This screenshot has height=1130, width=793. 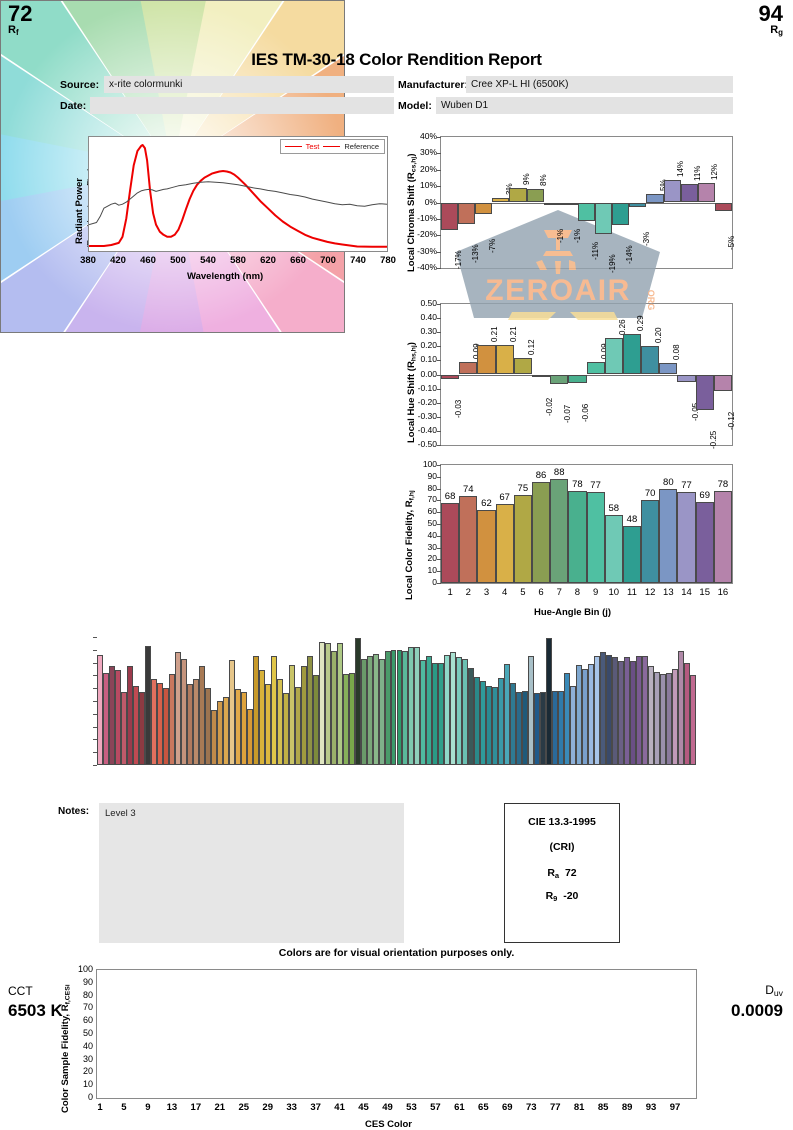 I want to click on fidelity-ytick: 10, so click(x=432, y=570).